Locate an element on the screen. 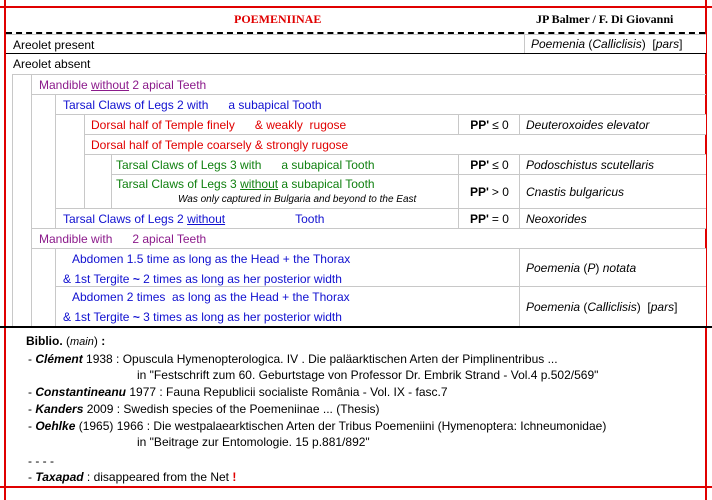 This screenshot has height=500, width=712. subgenus: Calliclisis is located at coordinates (617, 44).